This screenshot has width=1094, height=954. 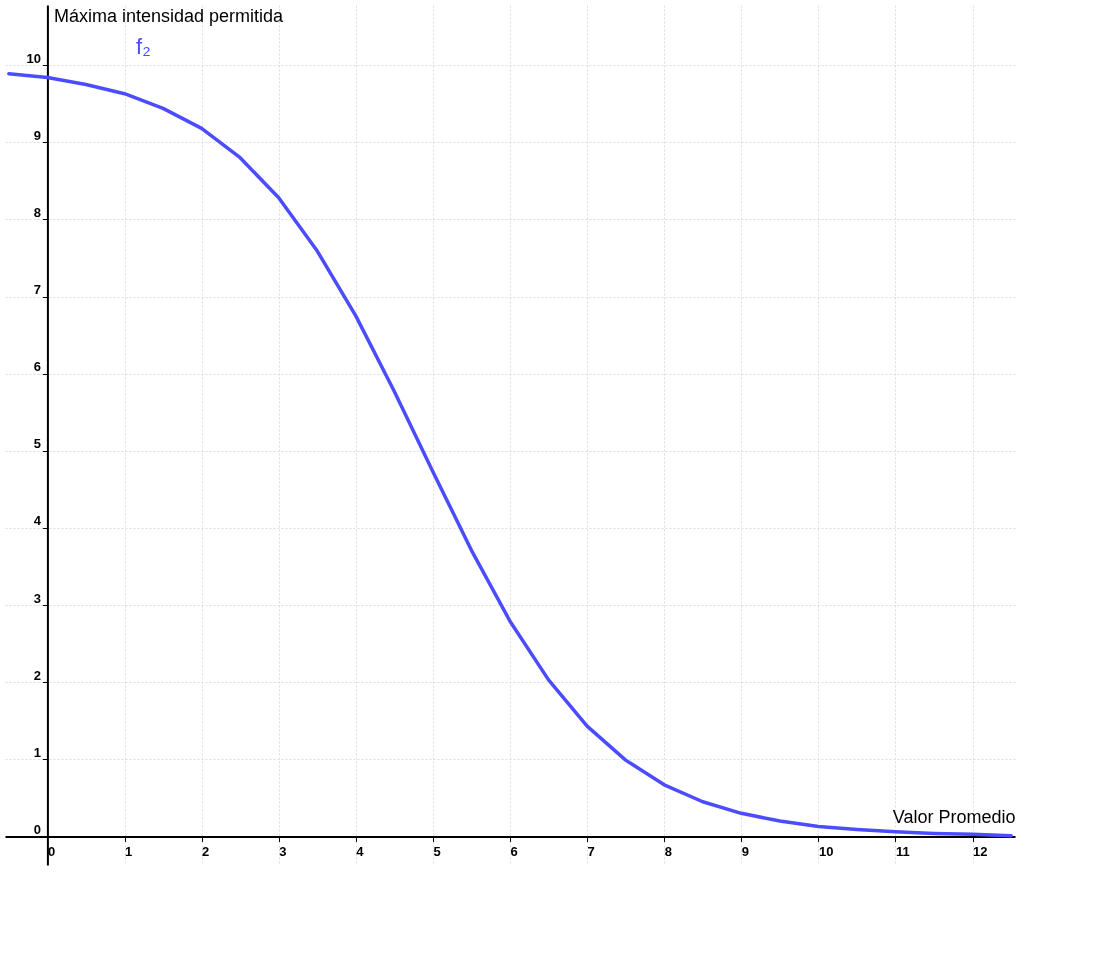 I want to click on x-tick-label: 3, so click(x=283, y=851).